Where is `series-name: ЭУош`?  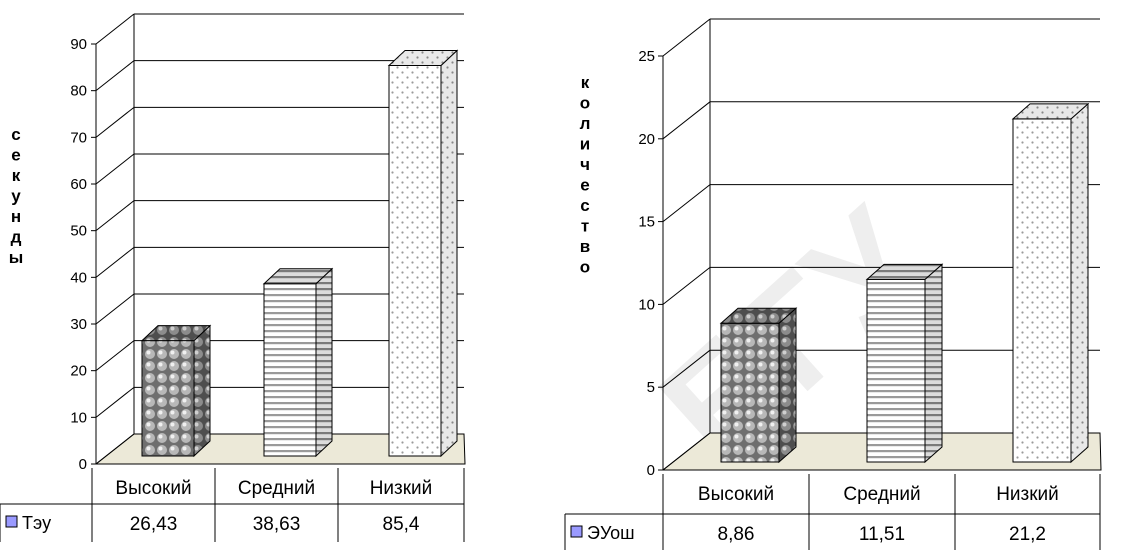
series-name: ЭУош is located at coordinates (611, 533).